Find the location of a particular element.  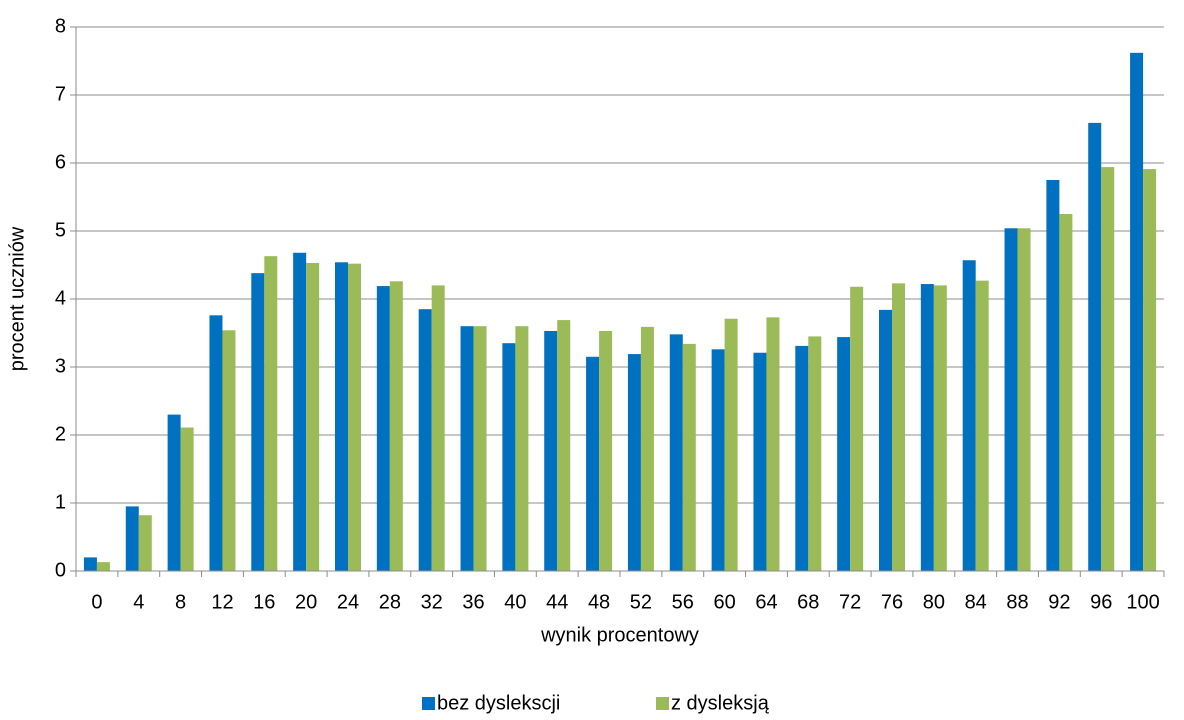

x-tick-label: 36 is located at coordinates (473, 602).